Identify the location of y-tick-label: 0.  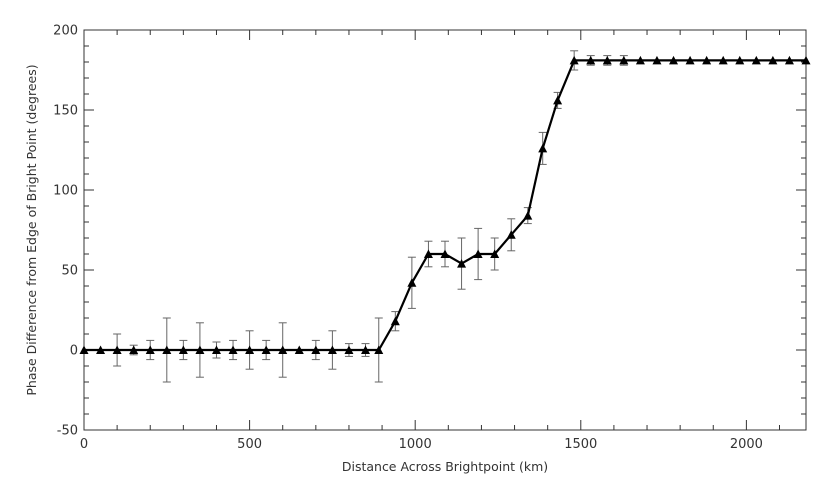
(74, 351).